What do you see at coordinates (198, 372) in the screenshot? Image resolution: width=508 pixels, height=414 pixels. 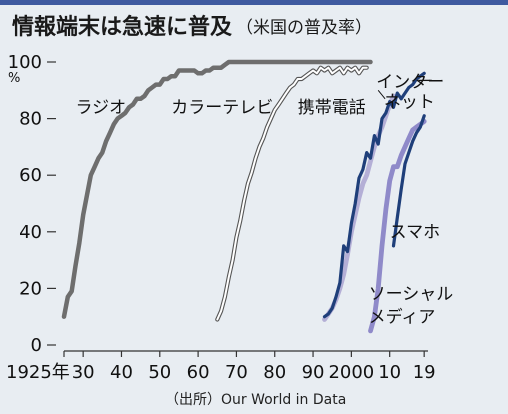 I see `x-tick-label: 60` at bounding box center [198, 372].